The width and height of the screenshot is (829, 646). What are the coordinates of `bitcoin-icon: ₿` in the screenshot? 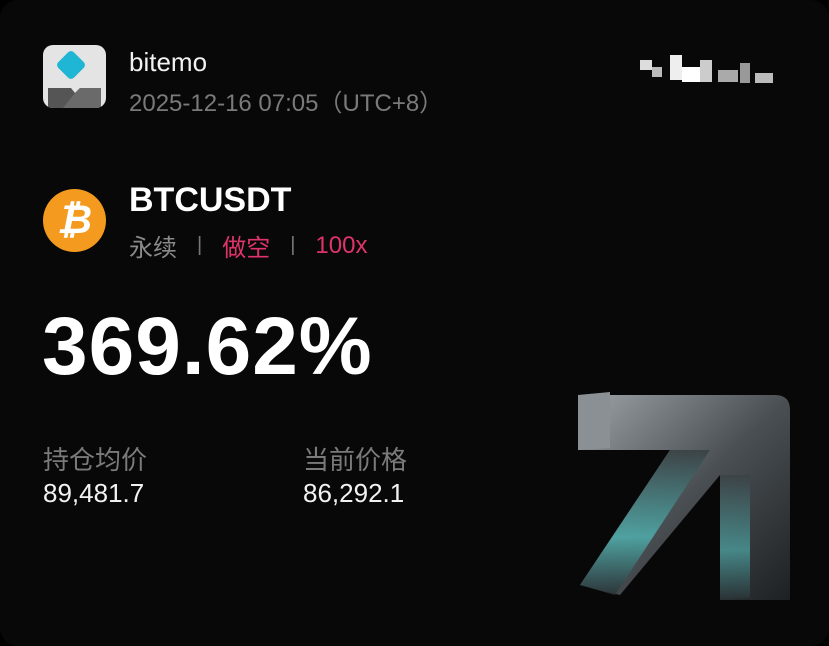 It's located at (74, 220).